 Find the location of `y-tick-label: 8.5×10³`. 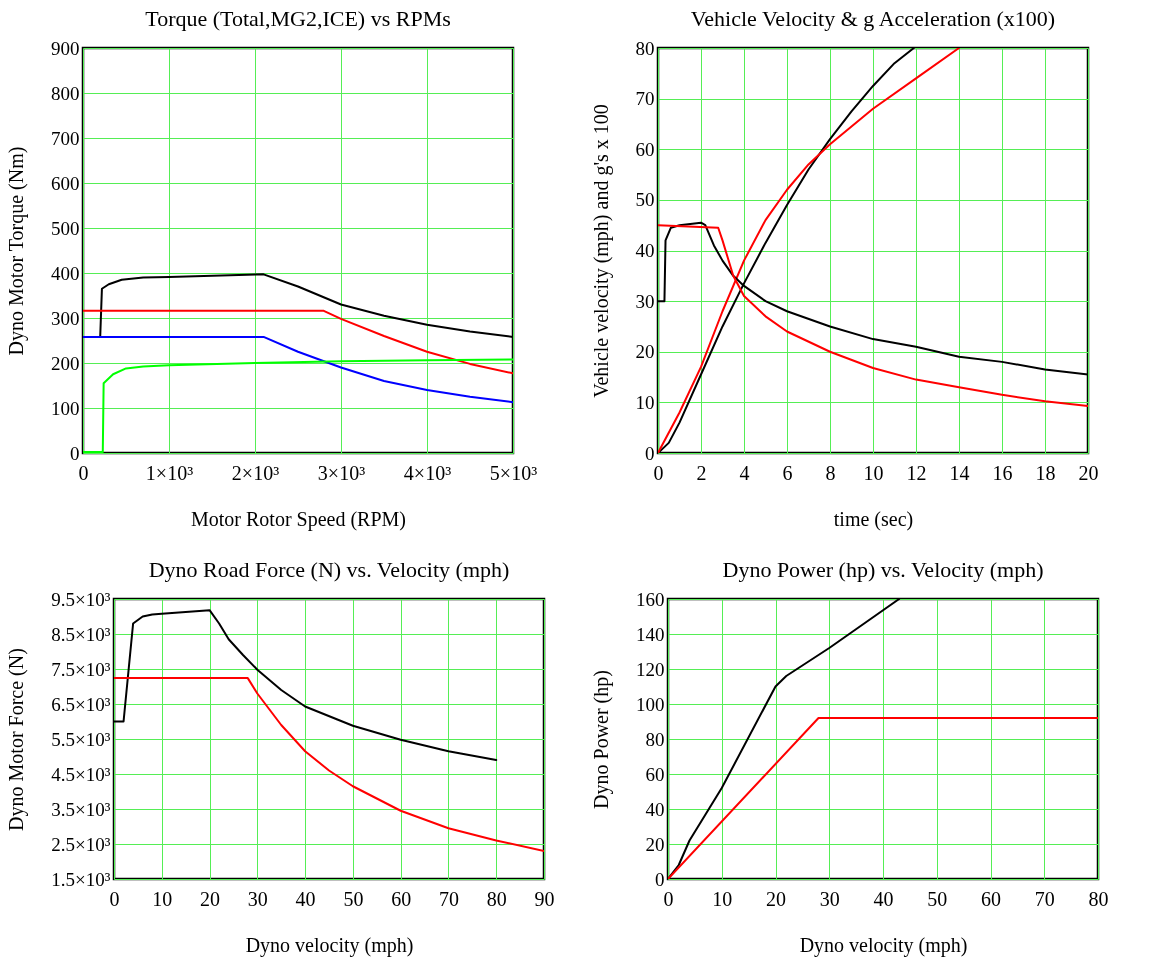

y-tick-label: 8.5×10³ is located at coordinates (81, 634).